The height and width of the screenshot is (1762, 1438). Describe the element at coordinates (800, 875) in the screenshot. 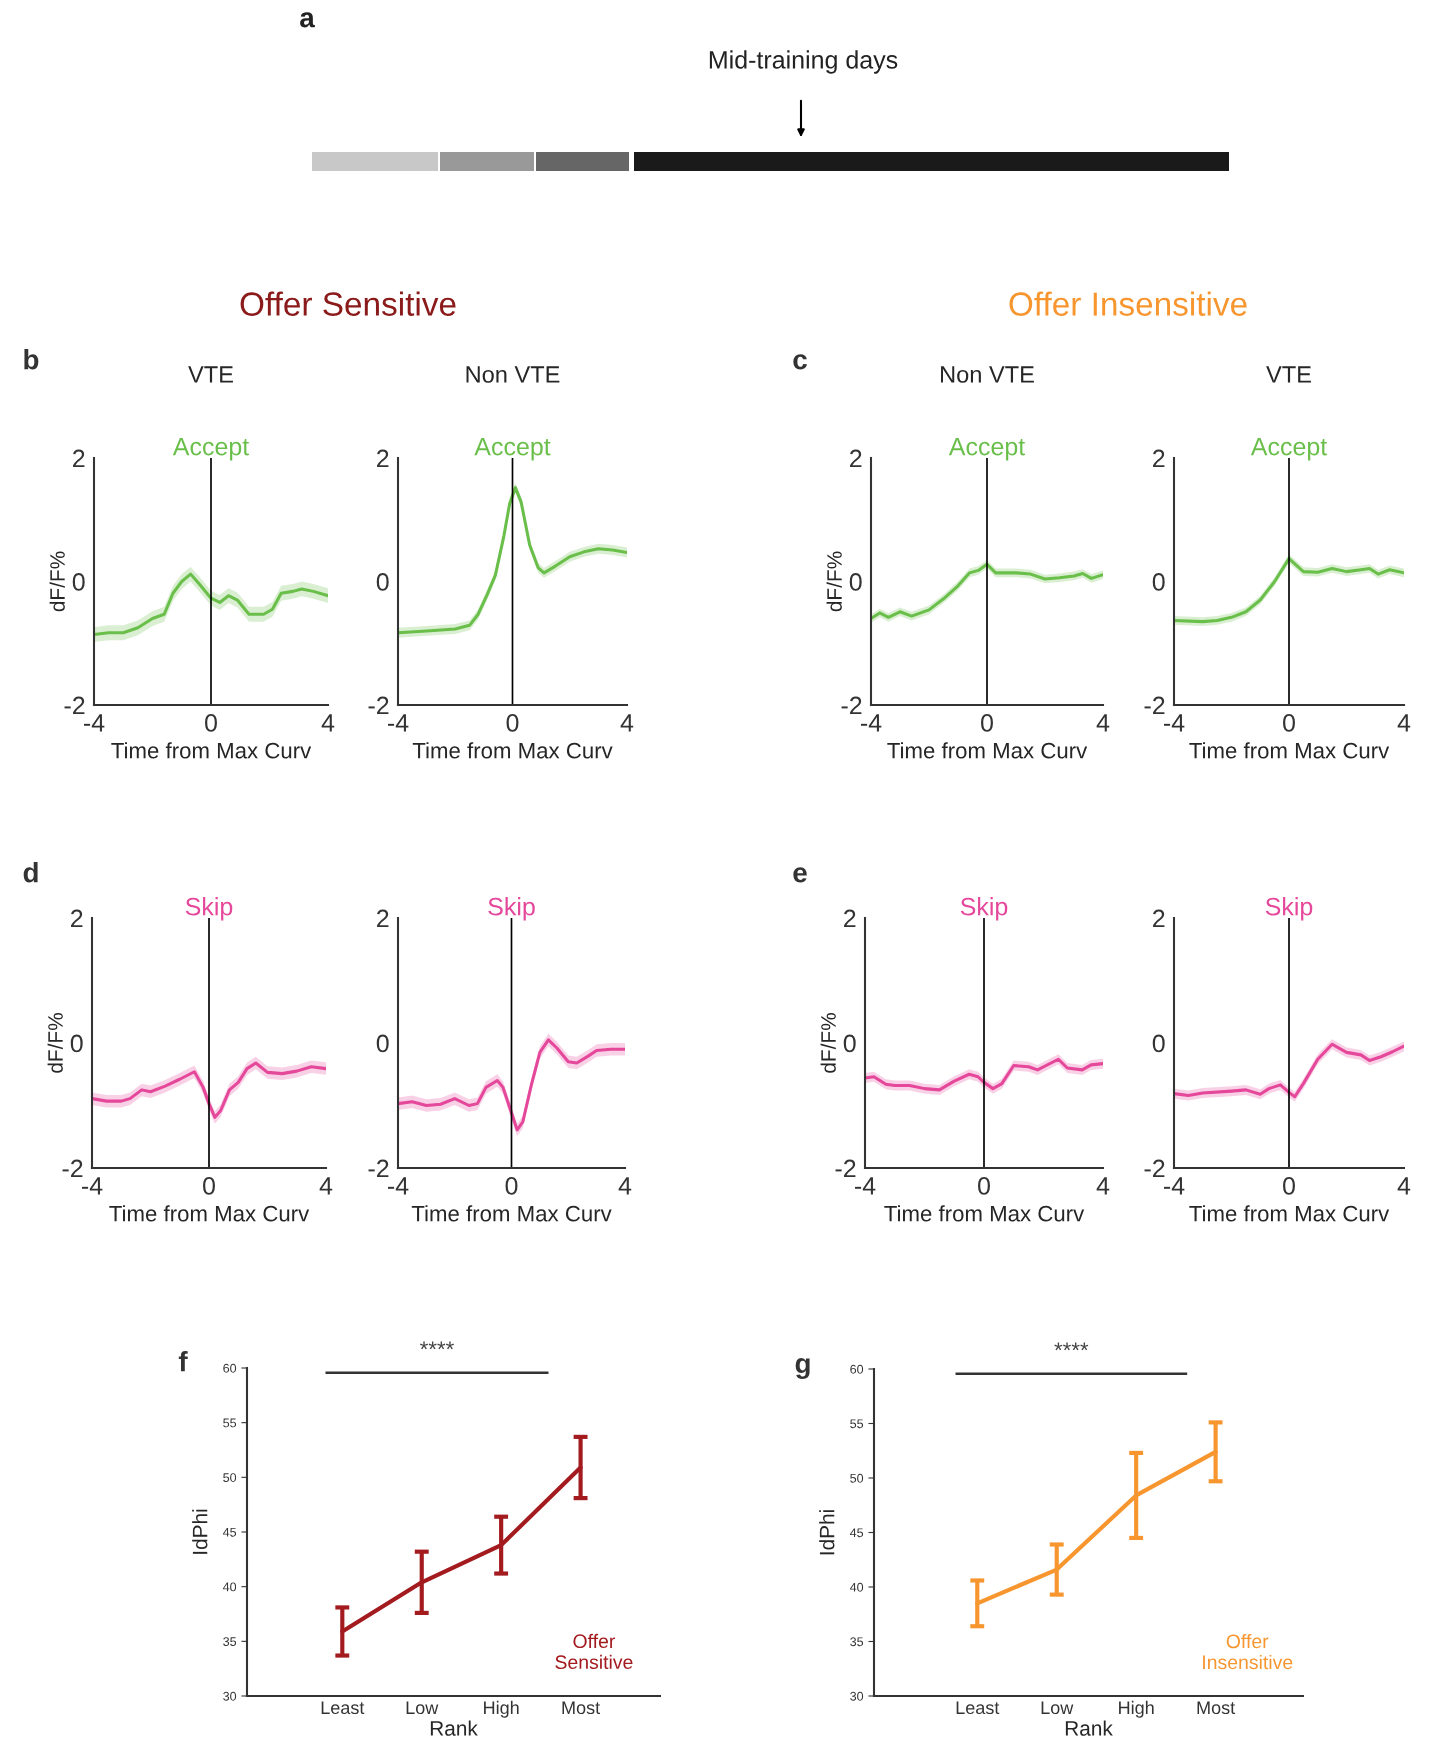

I see `text: e` at that location.